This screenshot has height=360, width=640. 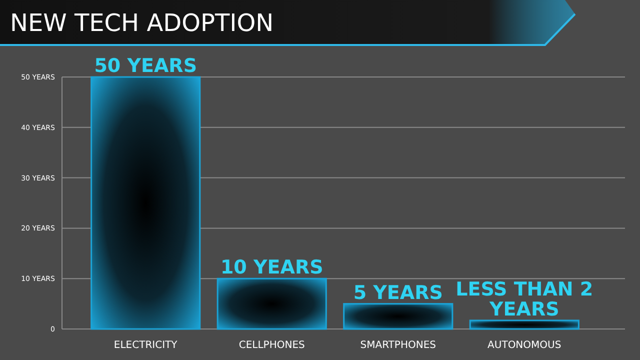 What do you see at coordinates (146, 66) in the screenshot?
I see `data-label: 50 YEARS` at bounding box center [146, 66].